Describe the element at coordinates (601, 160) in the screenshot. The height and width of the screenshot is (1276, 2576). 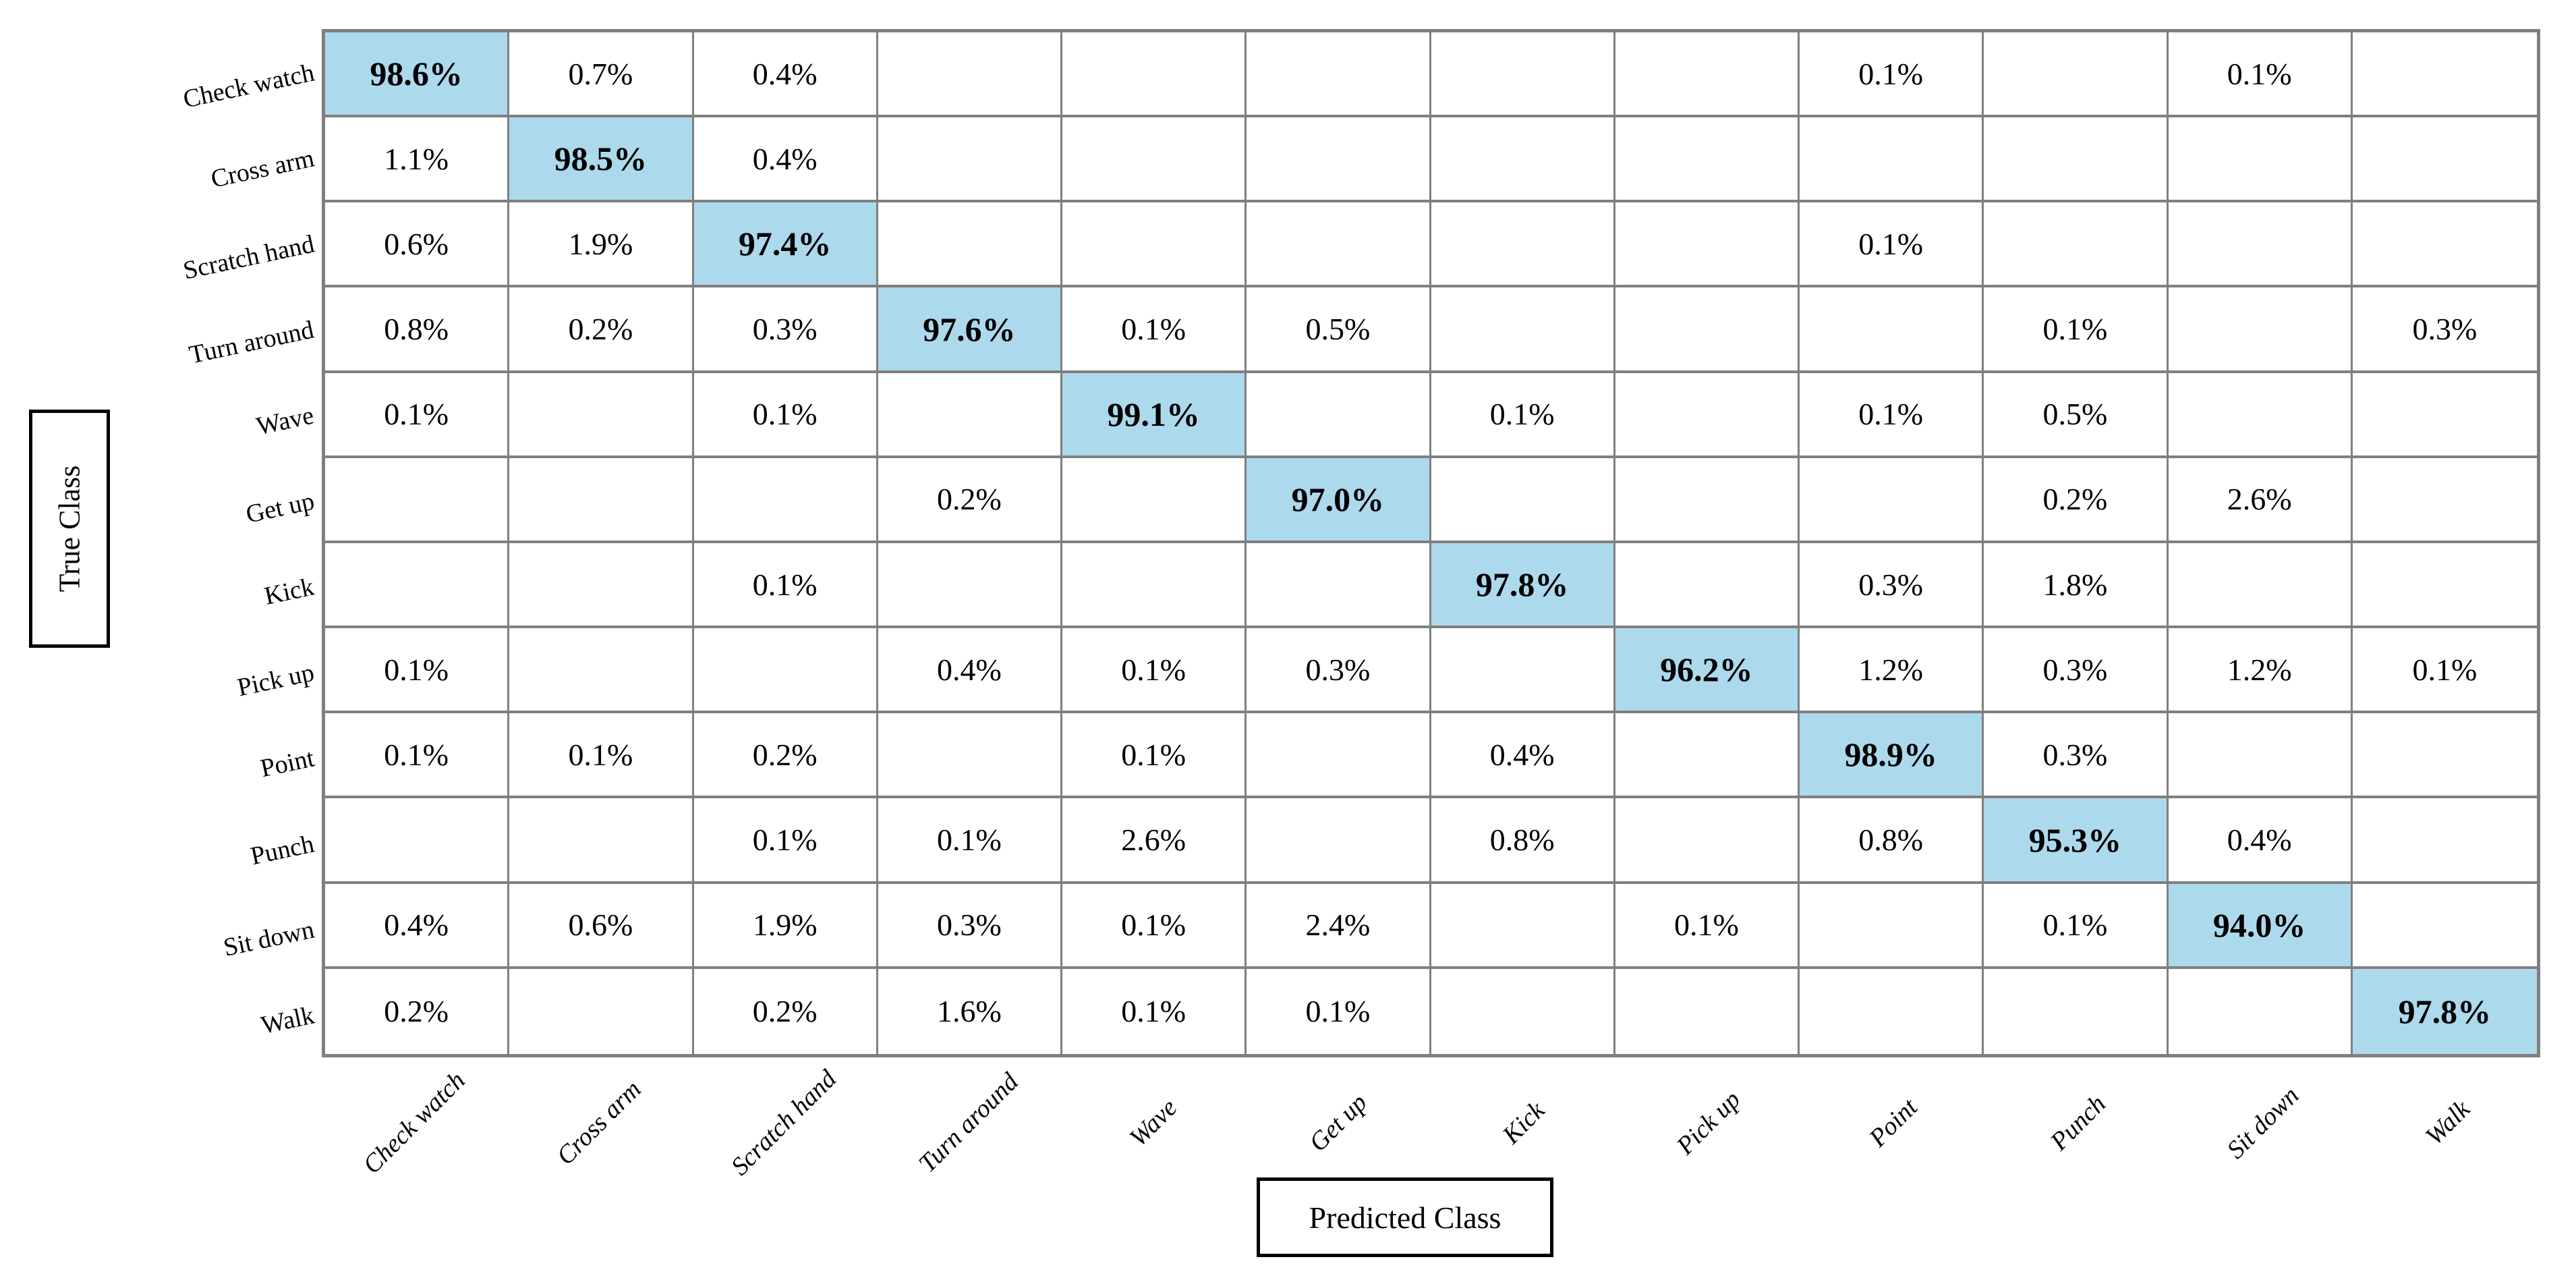
I see `matrix-cell-diagonal: 98.5%` at that location.